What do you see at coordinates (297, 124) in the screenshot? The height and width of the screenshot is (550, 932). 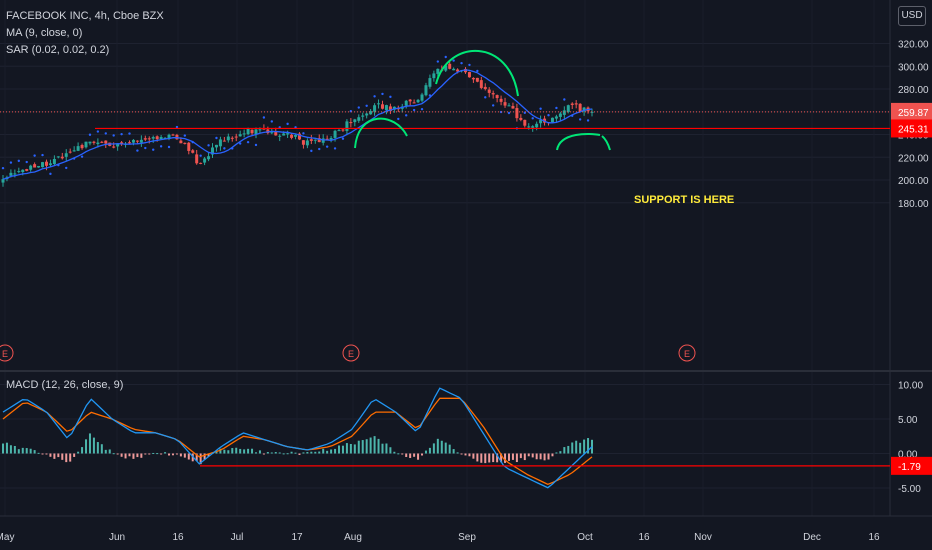 I see `moving-average-line` at bounding box center [297, 124].